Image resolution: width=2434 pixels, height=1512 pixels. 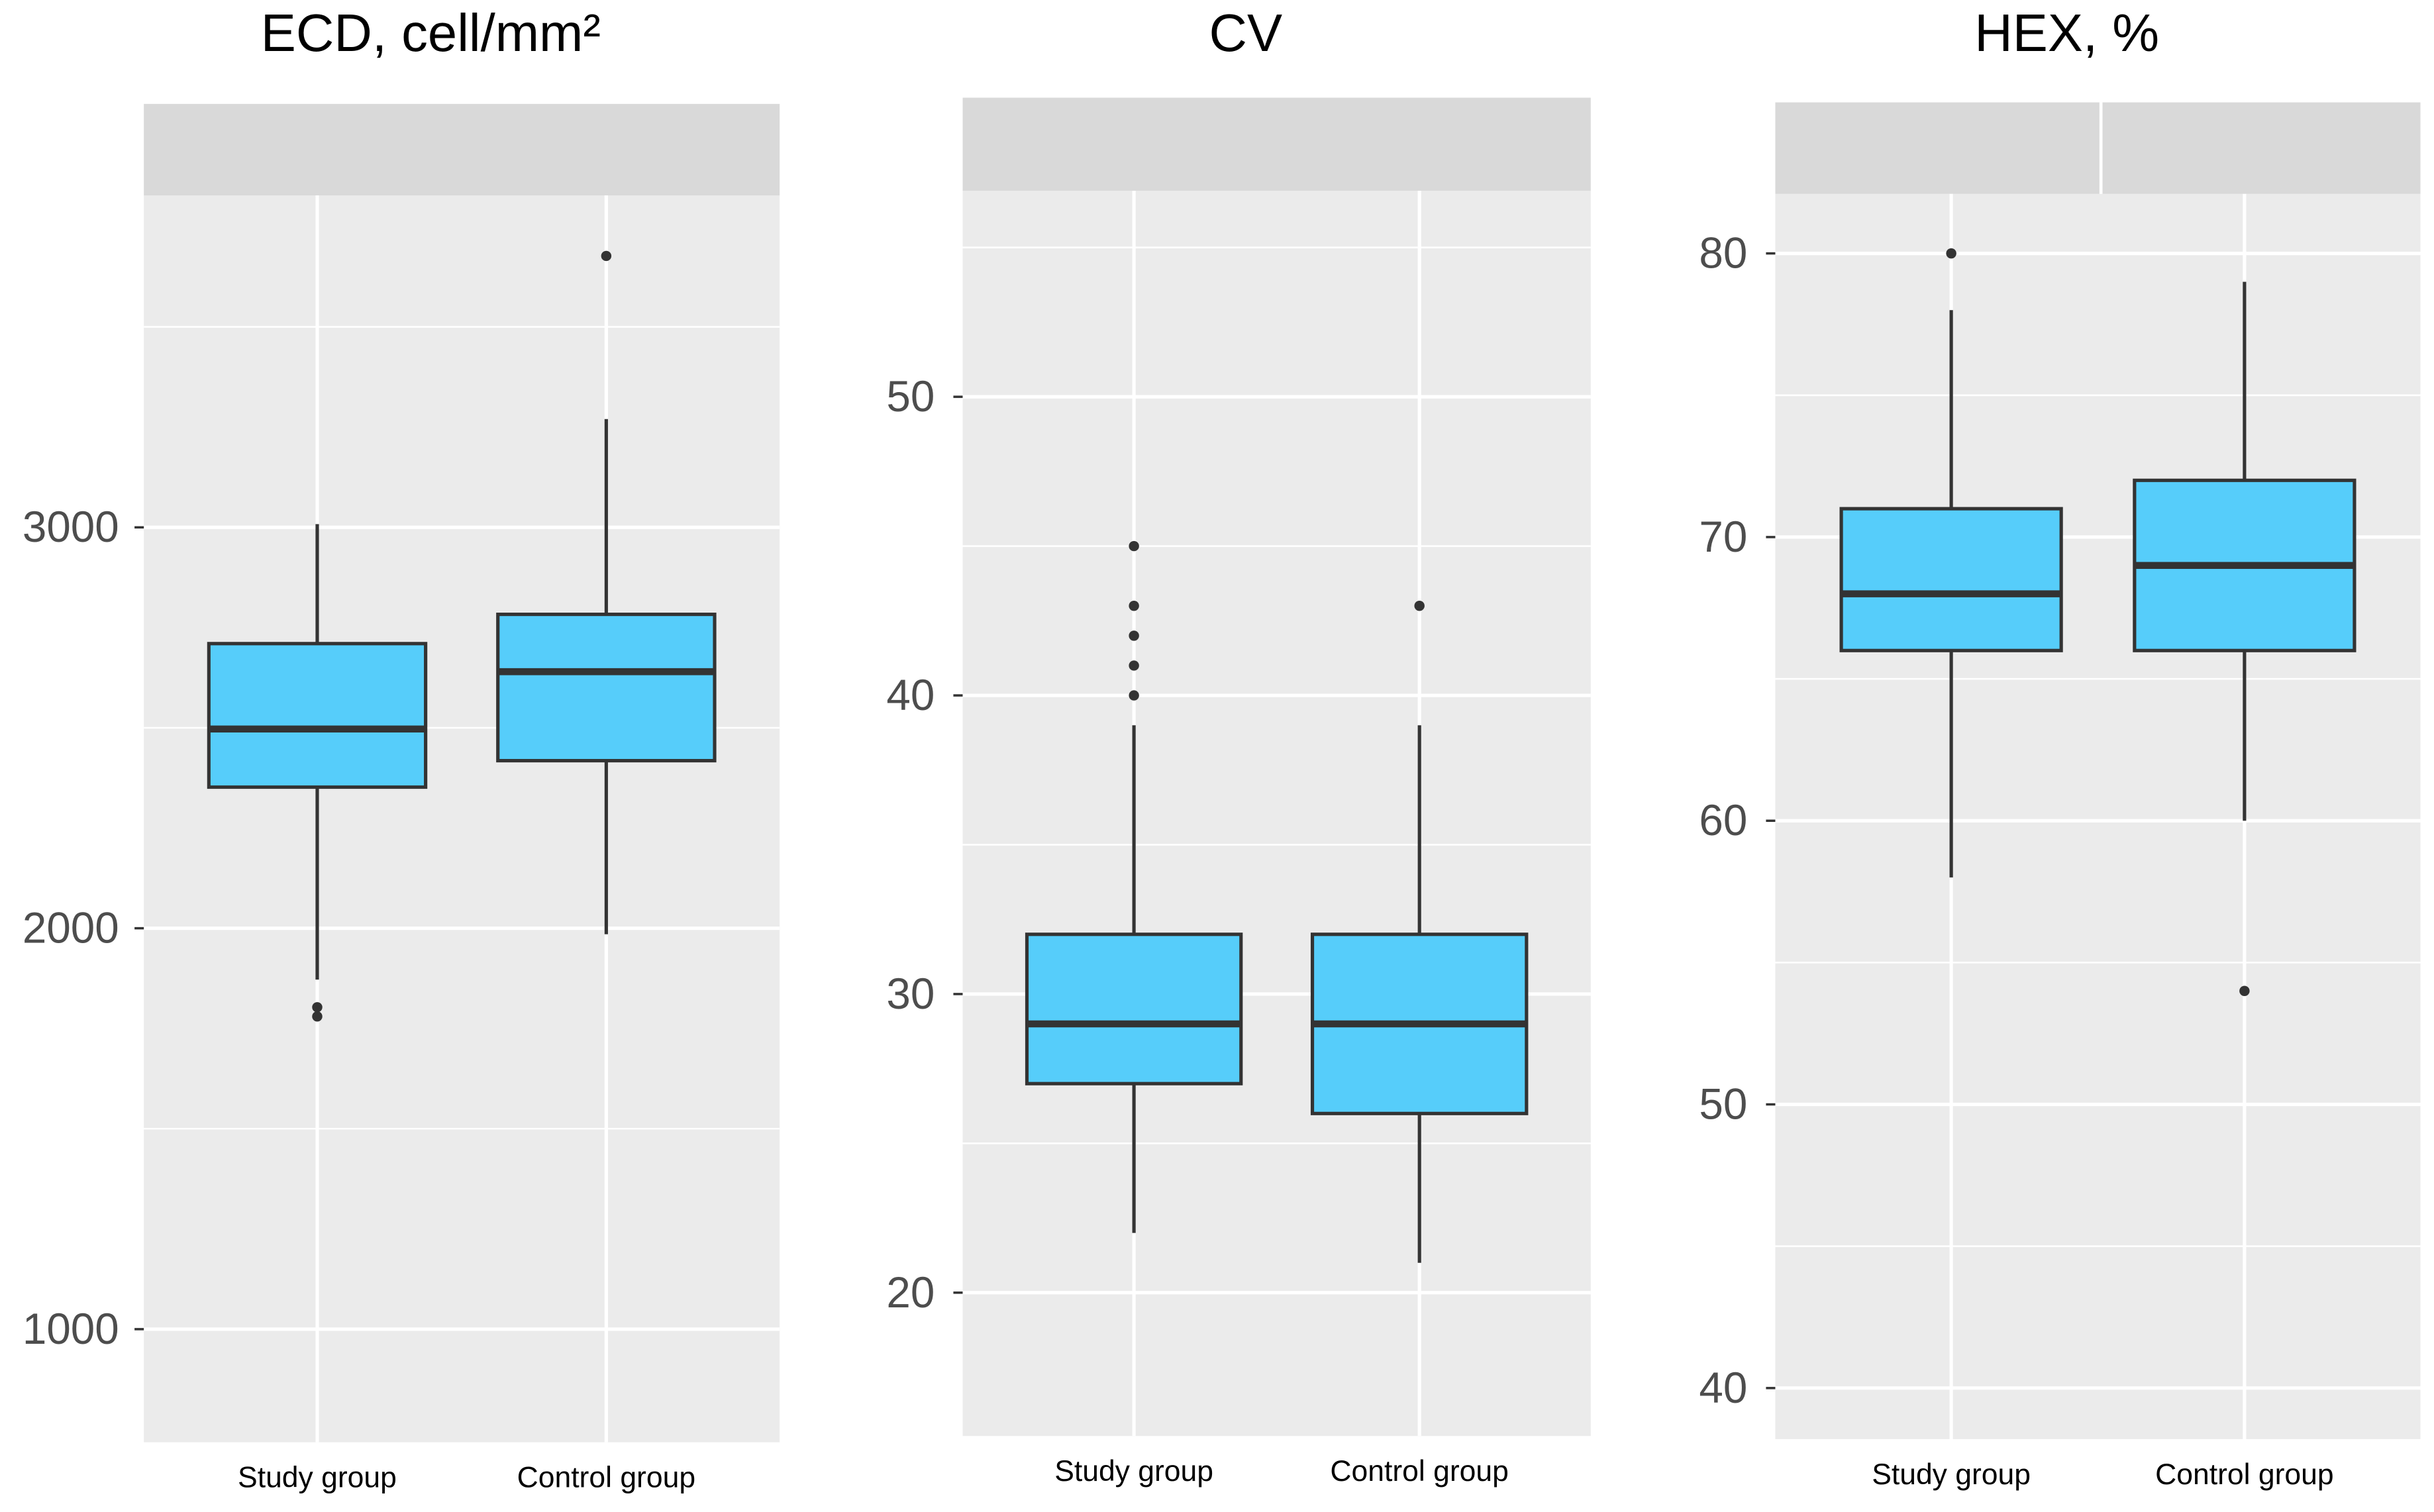 I want to click on chart-title: HEX, %, so click(x=2066, y=32).